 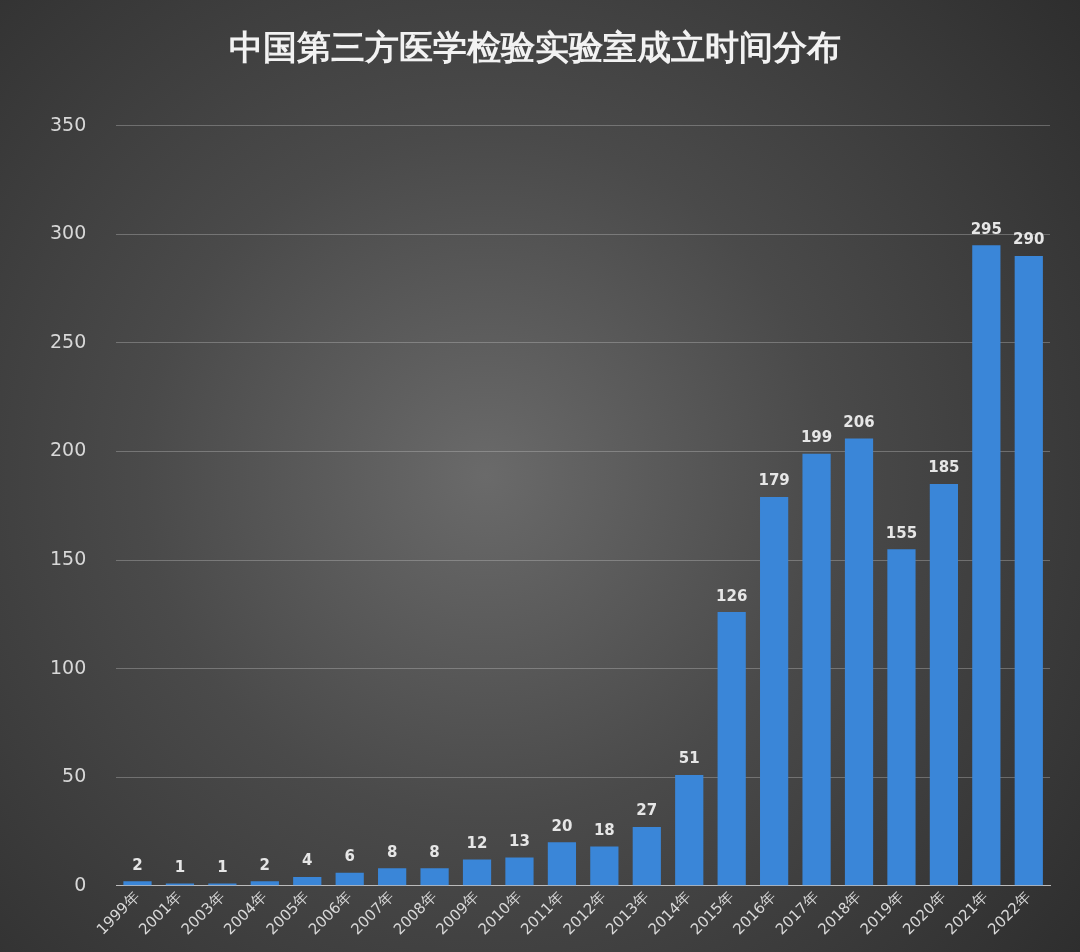 What do you see at coordinates (859, 421) in the screenshot?
I see `data-label: 206` at bounding box center [859, 421].